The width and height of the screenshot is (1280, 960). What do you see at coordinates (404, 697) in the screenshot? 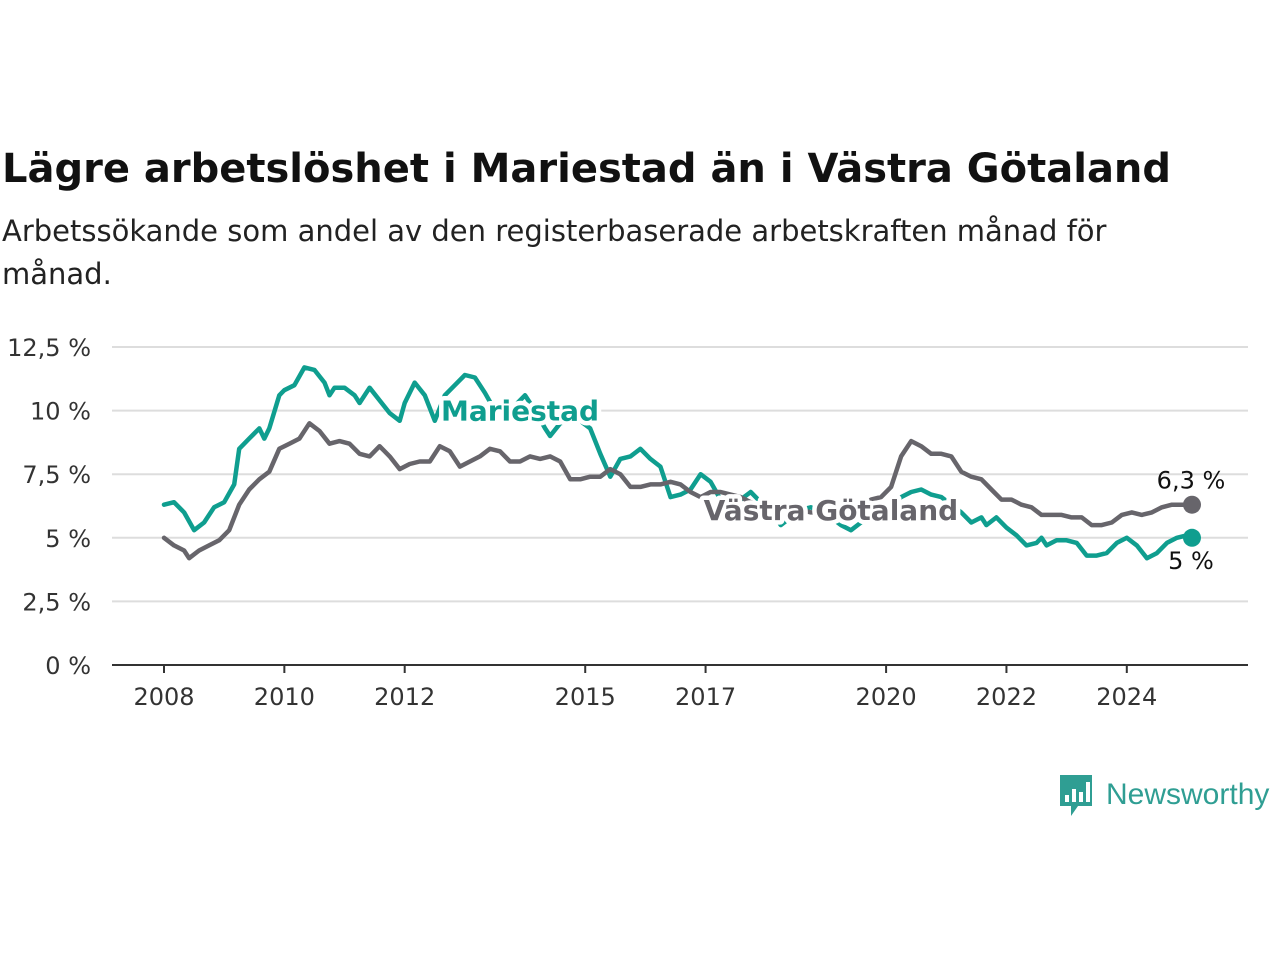
I see `x-tick-label: 2012` at bounding box center [404, 697].